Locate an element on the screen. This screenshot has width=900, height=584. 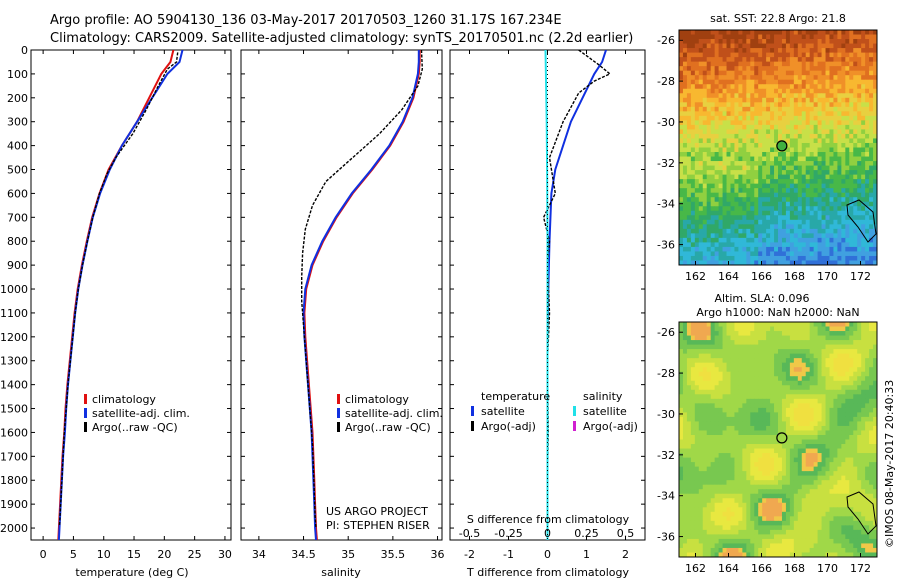
x-tick-label: 1 is located at coordinates (586, 554).